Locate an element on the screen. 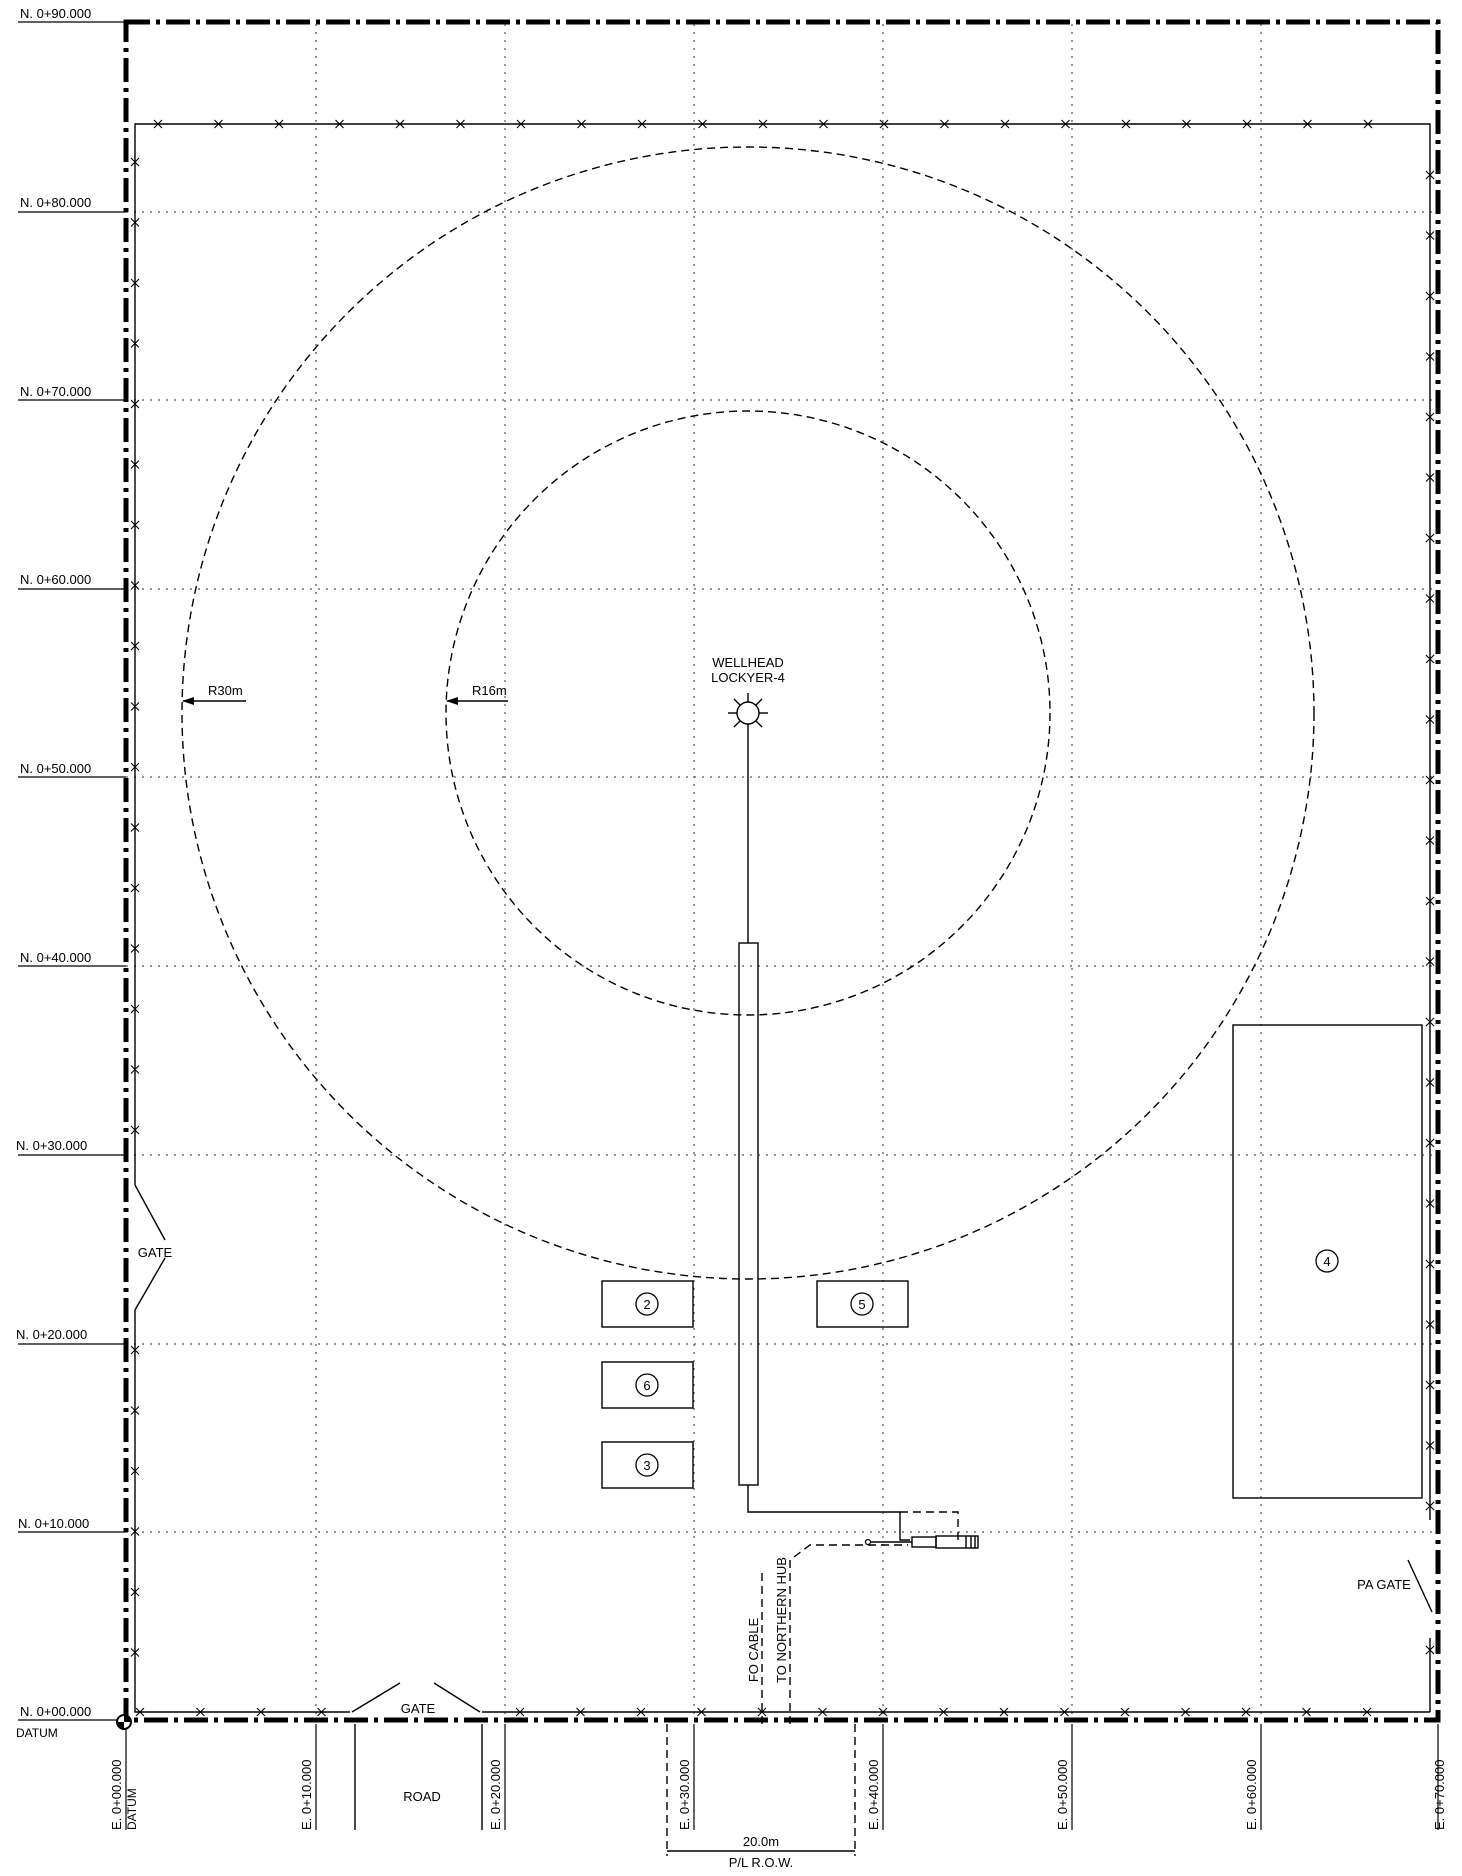 The image size is (1462, 1876). equipment-label-4: 4 is located at coordinates (1326, 1261).